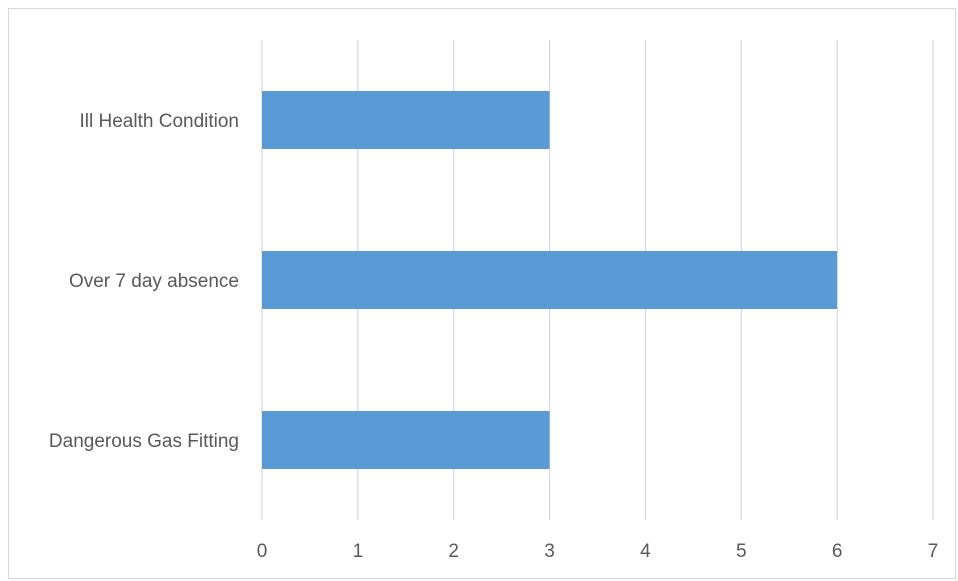  Describe the element at coordinates (598, 551) in the screenshot. I see `x-tick-labels: 0 1 2 3 4 5 6 7` at that location.